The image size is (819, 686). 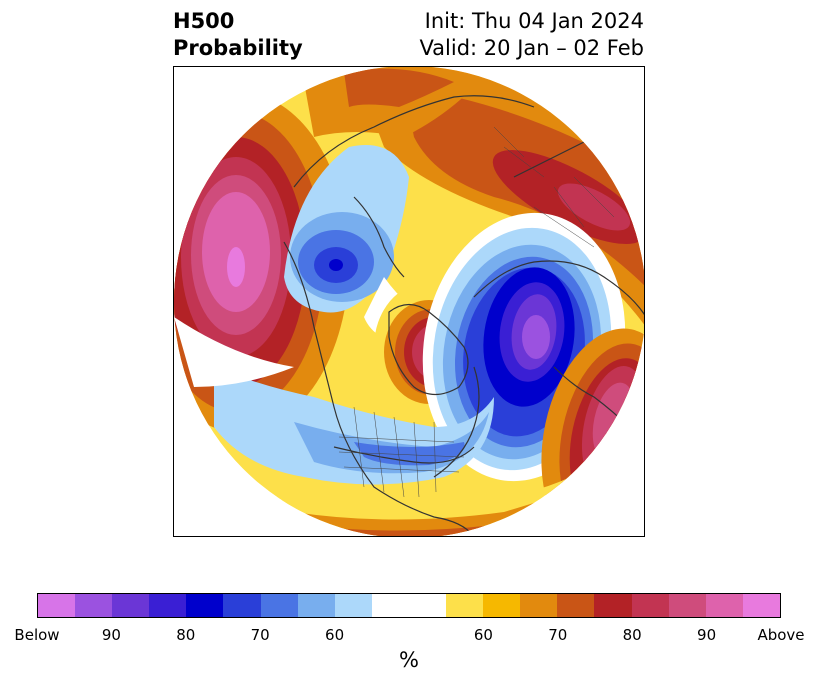 I want to click on colorbar-tick-label: Below, so click(x=37, y=635).